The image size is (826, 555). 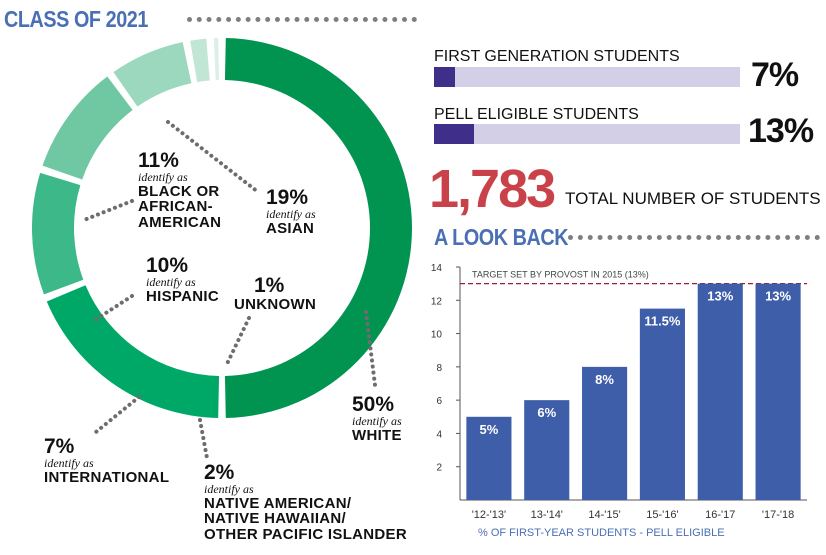 What do you see at coordinates (275, 294) in the screenshot?
I see `label-unknown: 1% UNKNOWN` at bounding box center [275, 294].